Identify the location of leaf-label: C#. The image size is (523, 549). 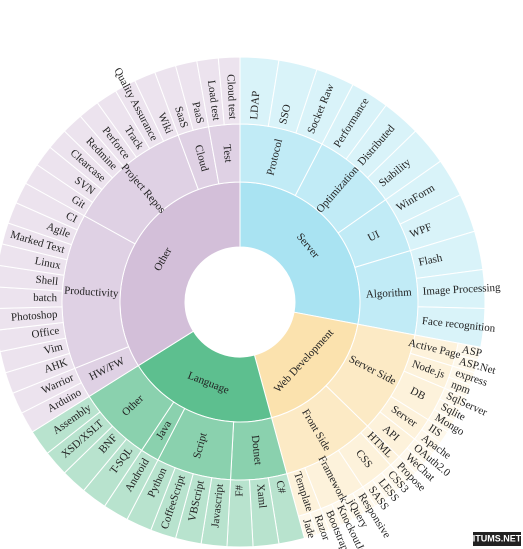
(280, 487).